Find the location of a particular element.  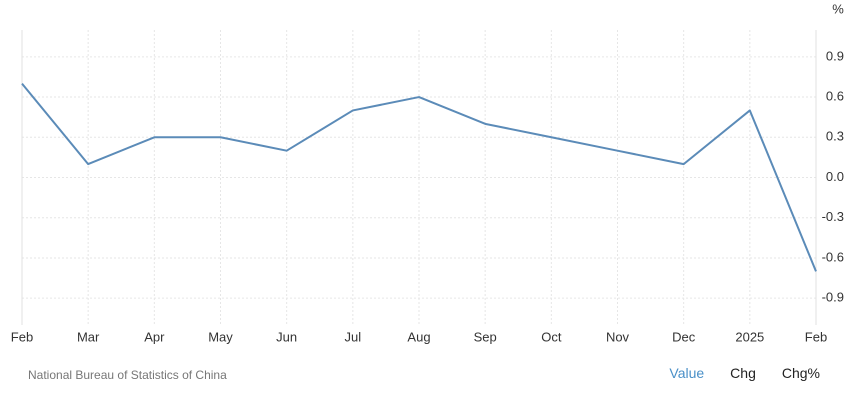

y-tick-label: 0.6 is located at coordinates (835, 95).